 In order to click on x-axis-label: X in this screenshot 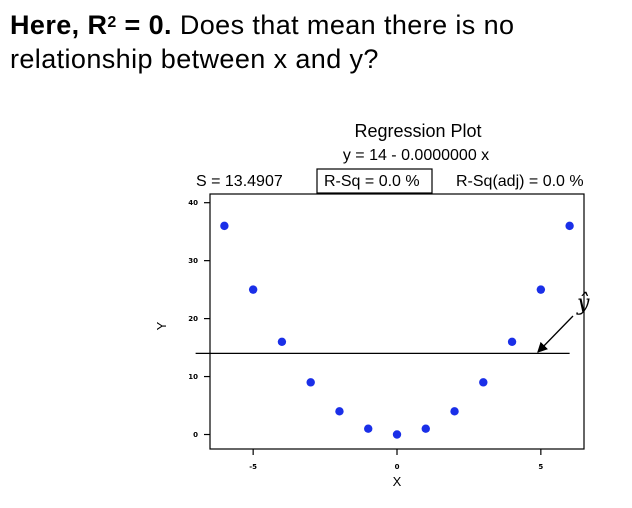, I will do `click(397, 481)`.